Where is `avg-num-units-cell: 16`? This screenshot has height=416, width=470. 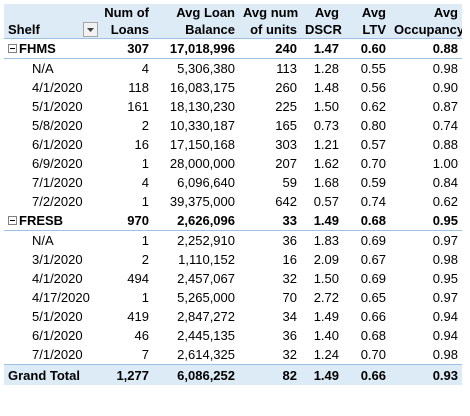
avg-num-units-cell: 16 is located at coordinates (289, 259).